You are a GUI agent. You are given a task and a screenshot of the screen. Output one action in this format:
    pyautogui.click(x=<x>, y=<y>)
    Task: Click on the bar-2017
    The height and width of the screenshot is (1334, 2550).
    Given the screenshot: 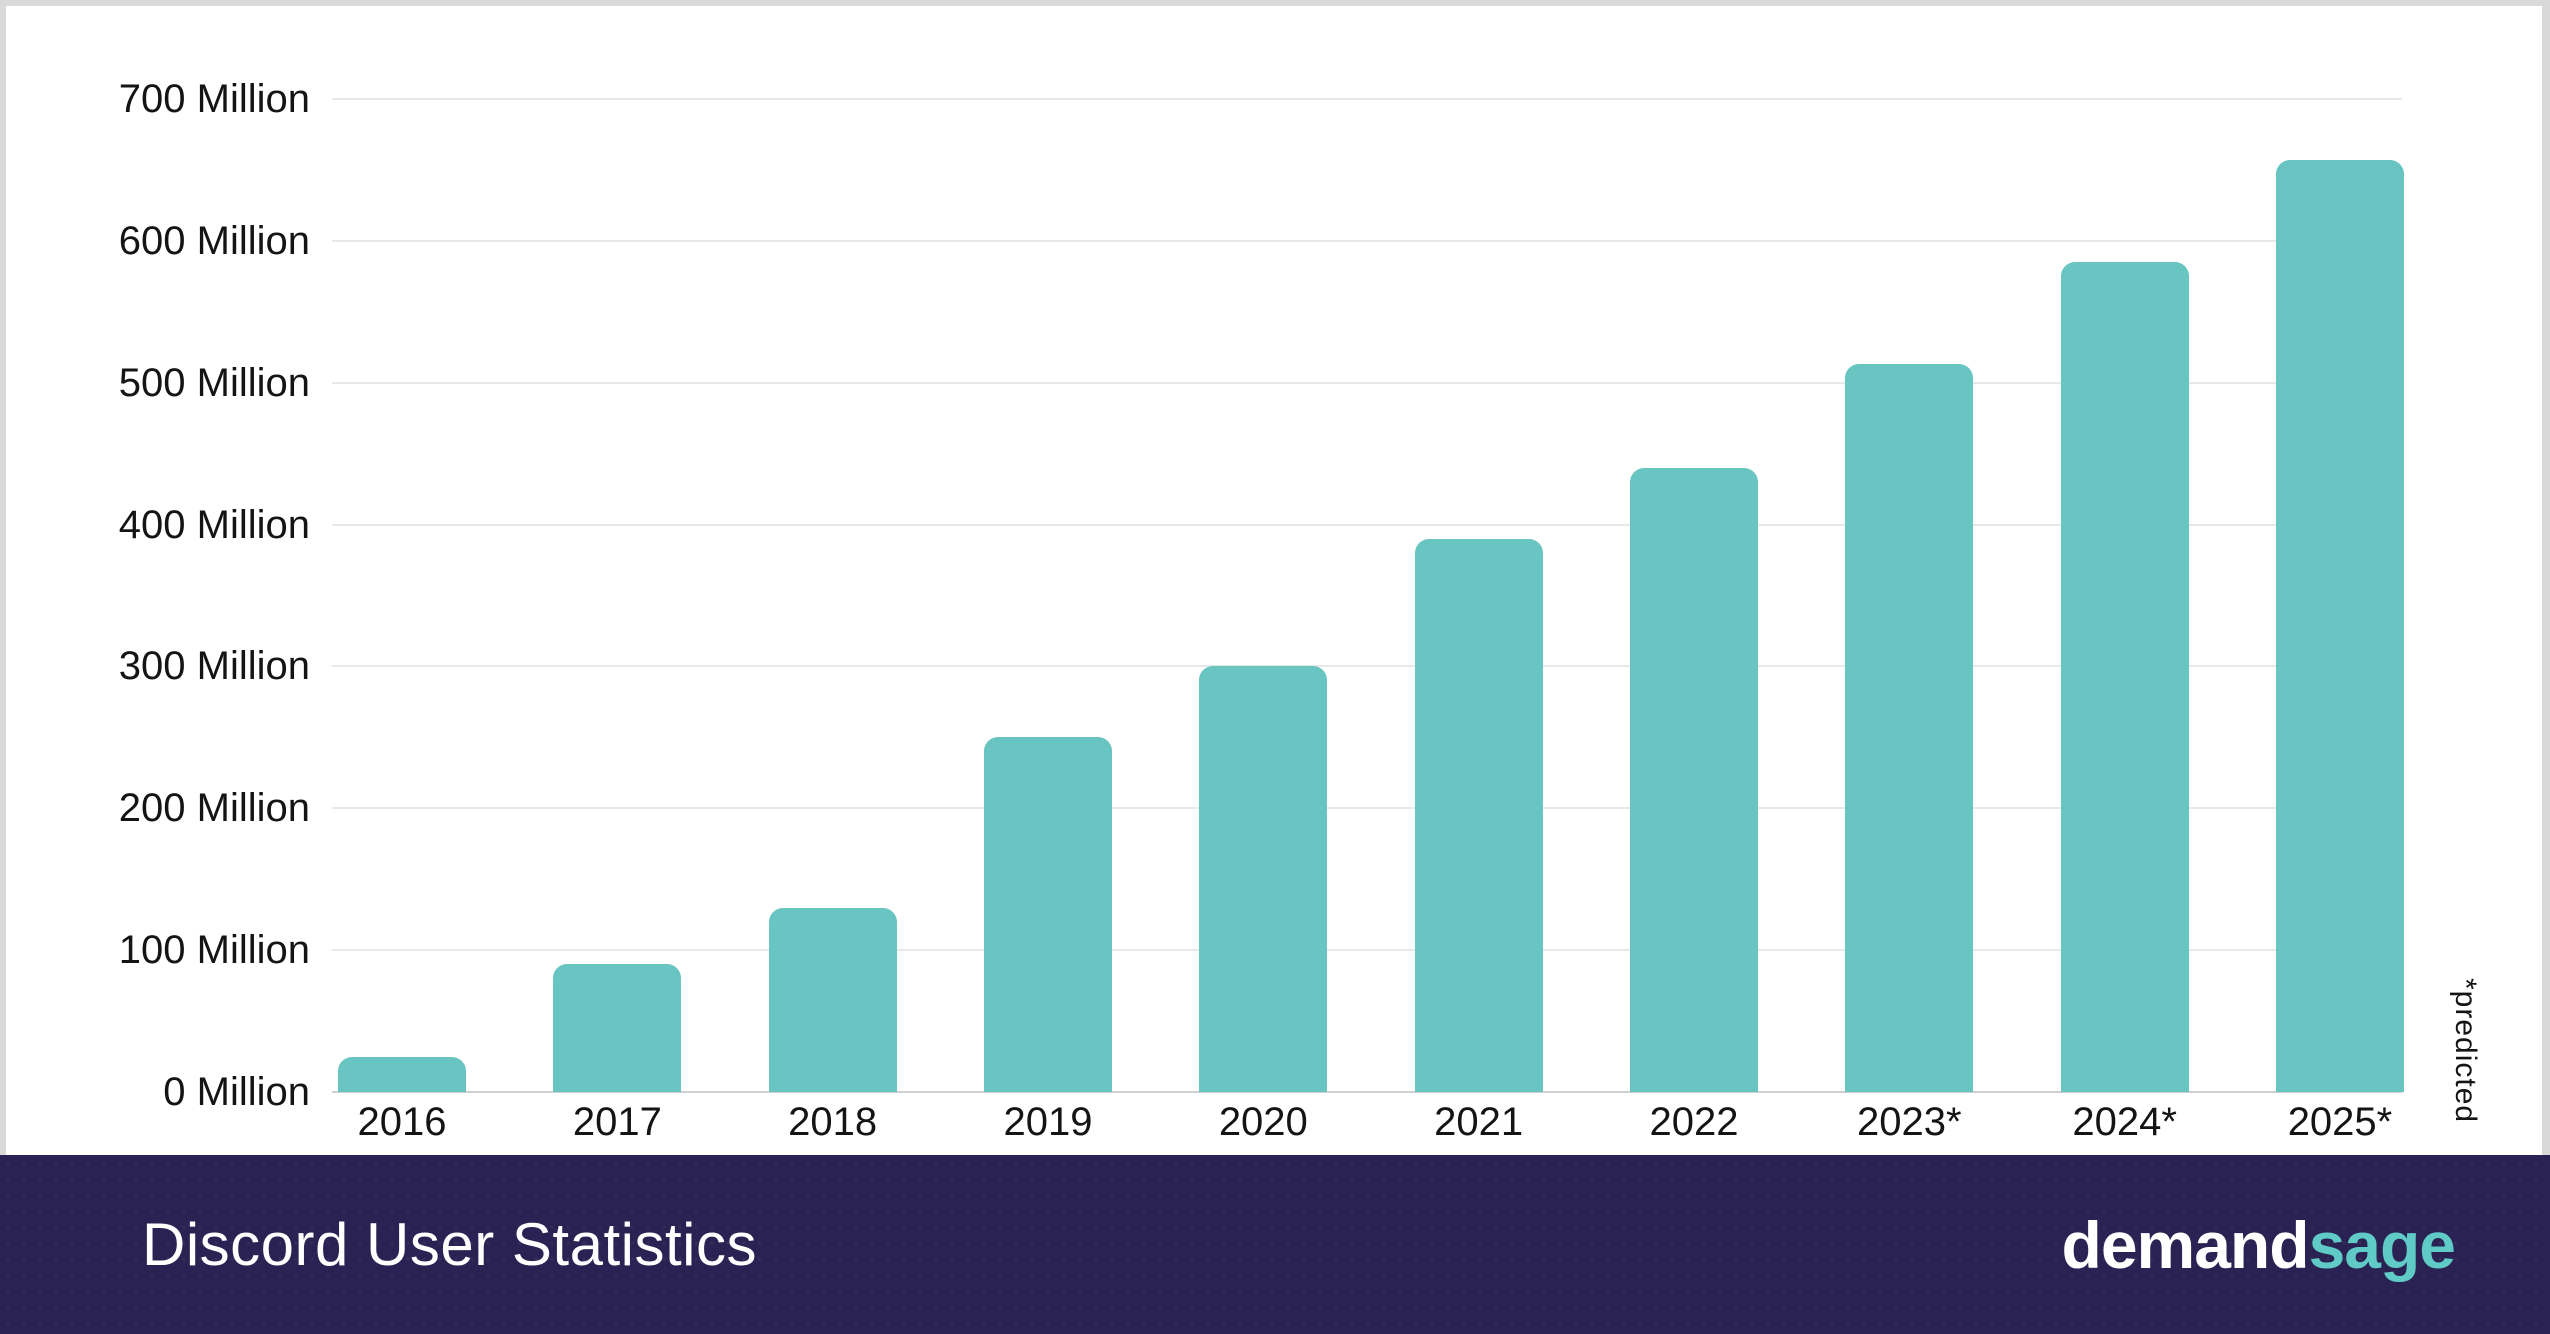 What is the action you would take?
    pyautogui.click(x=617, y=1028)
    